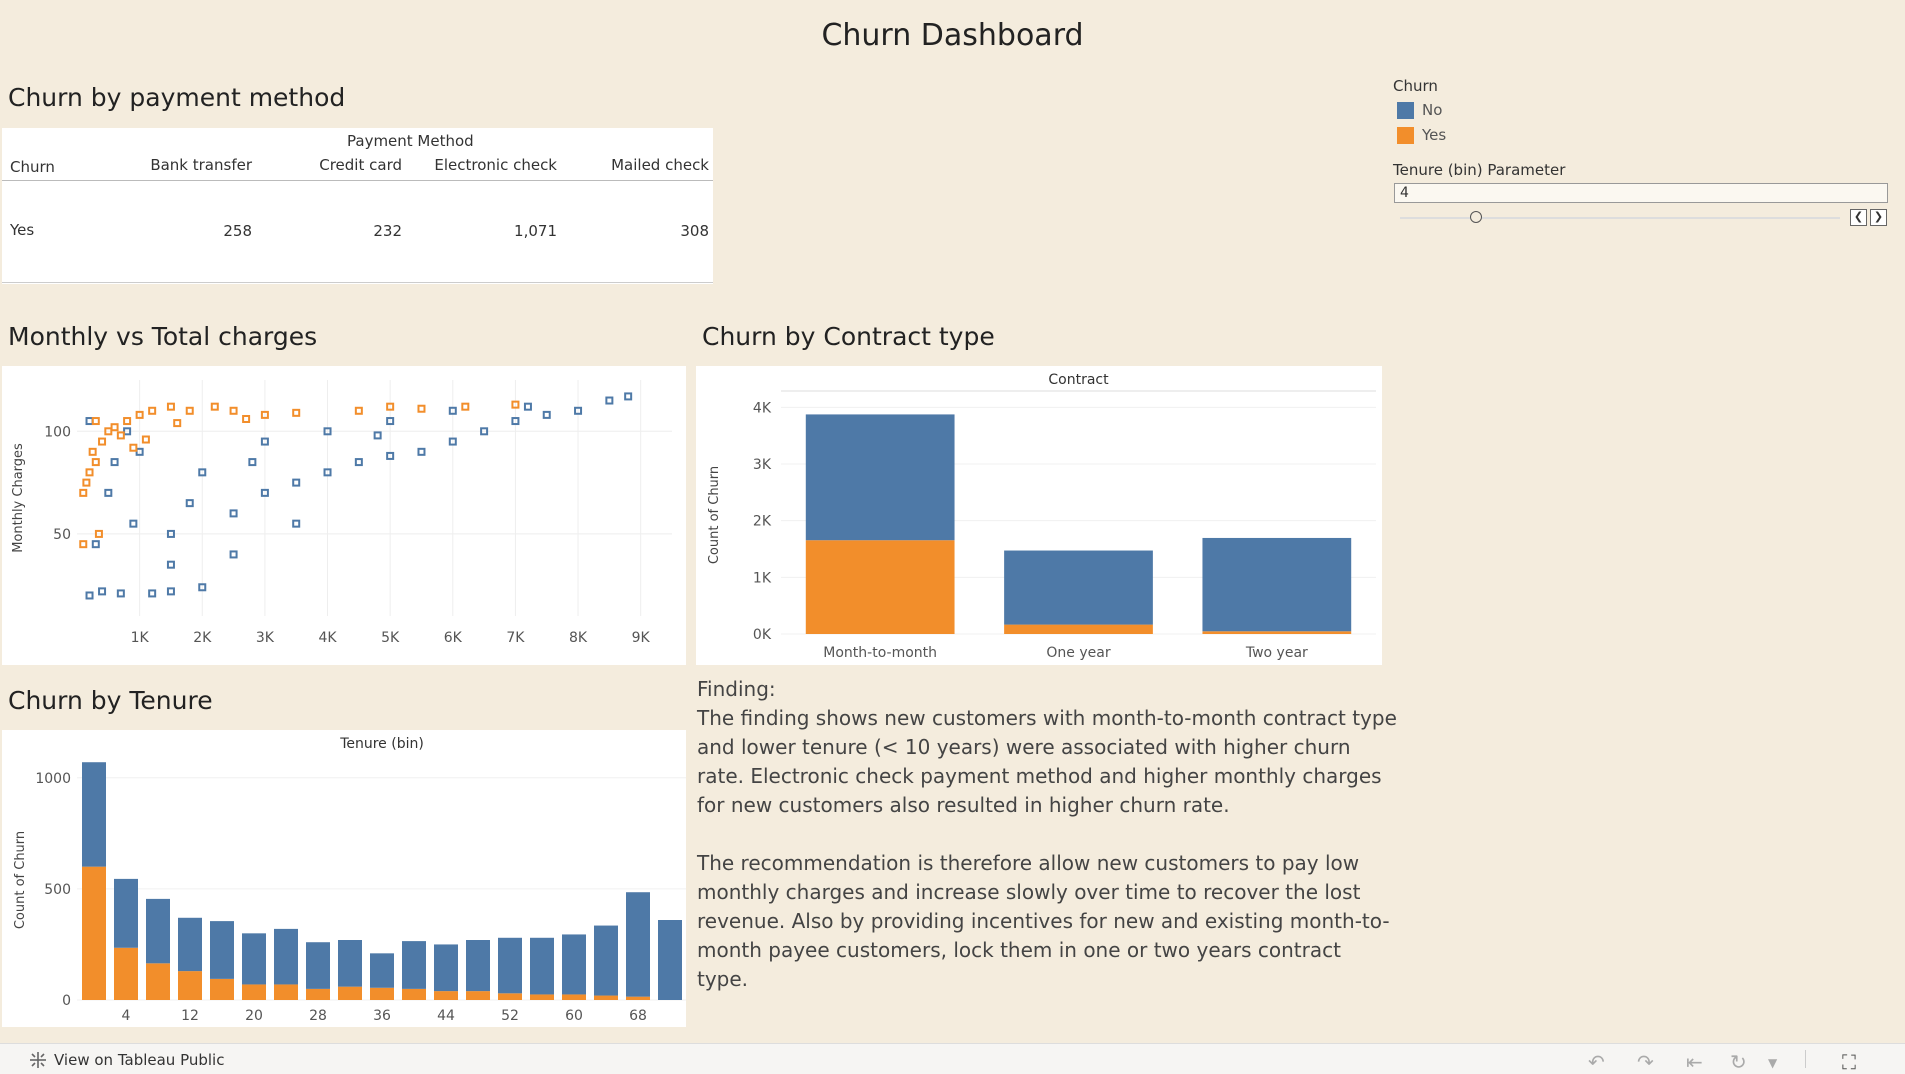 The width and height of the screenshot is (1905, 1074). Describe the element at coordinates (344, 515) in the screenshot. I see `scatter-chart: 1K 2K 3K 4K 5K 6K 7K 8K 9K 50 100 Monthly Charges` at that location.